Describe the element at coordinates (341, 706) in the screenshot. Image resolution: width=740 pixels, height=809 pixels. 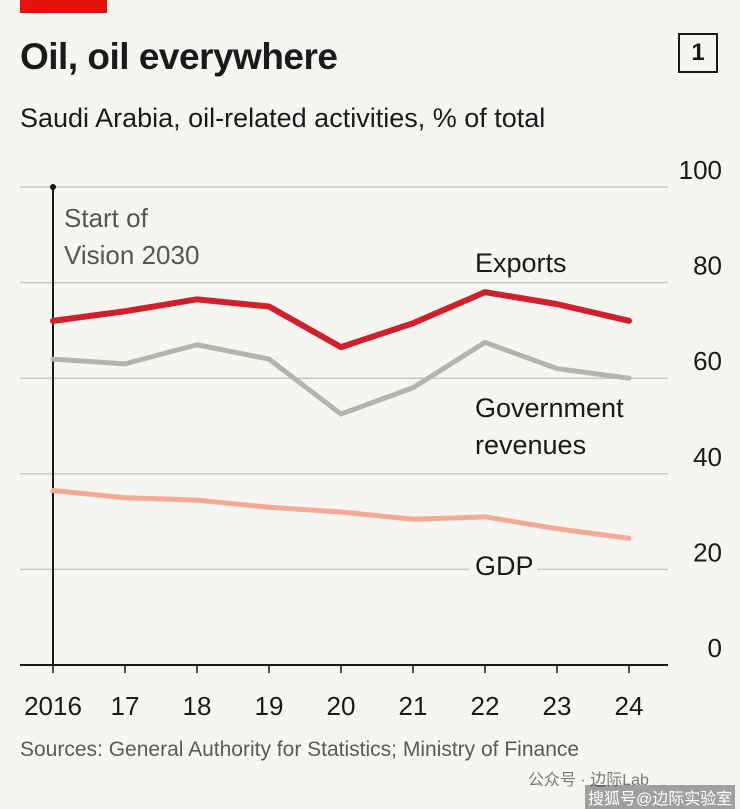
I see `x-tick-label: 20` at that location.